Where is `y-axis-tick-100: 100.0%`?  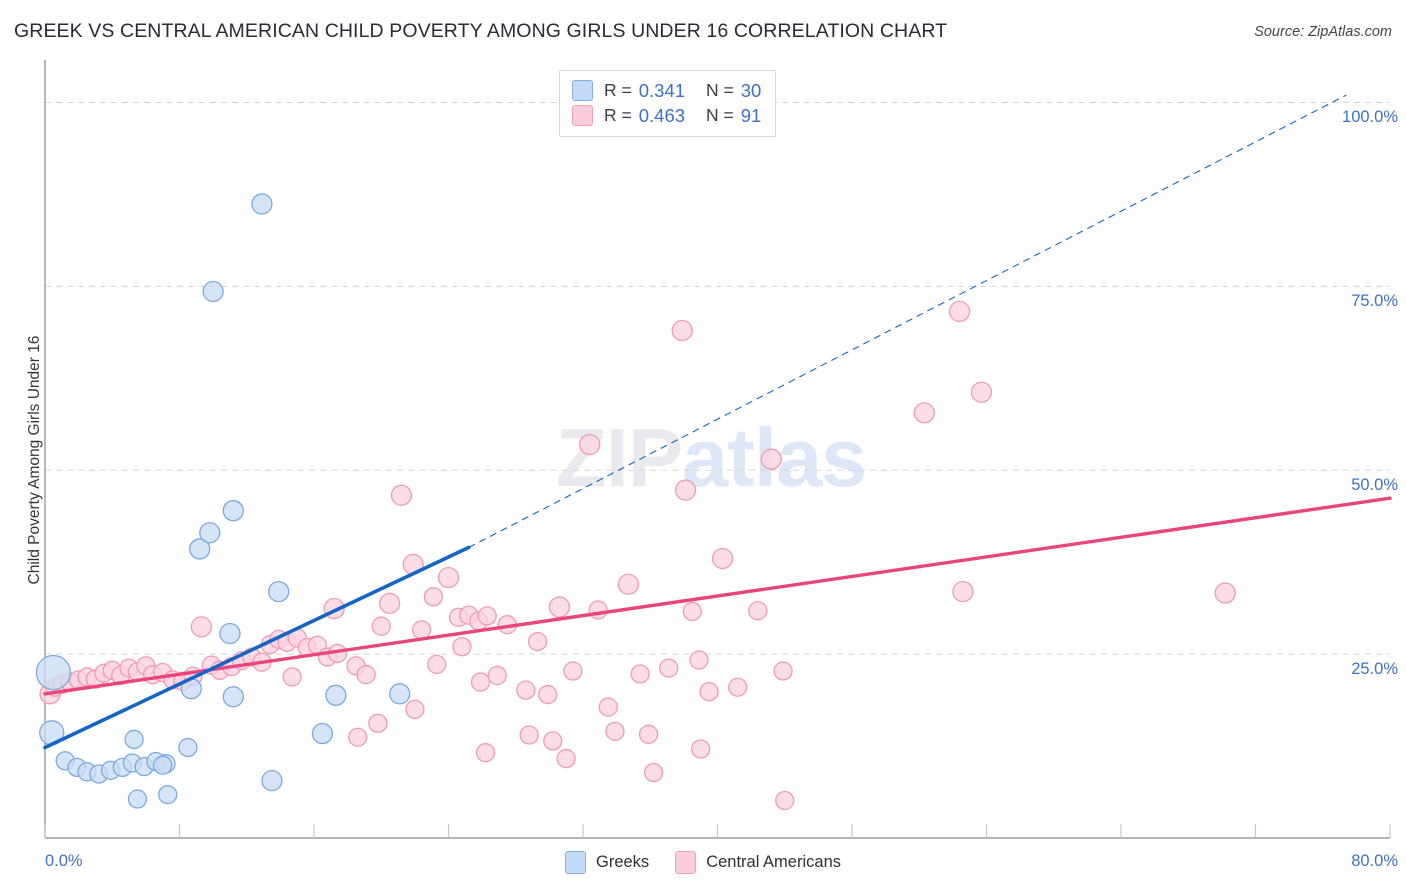 y-axis-tick-100: 100.0% is located at coordinates (1370, 117).